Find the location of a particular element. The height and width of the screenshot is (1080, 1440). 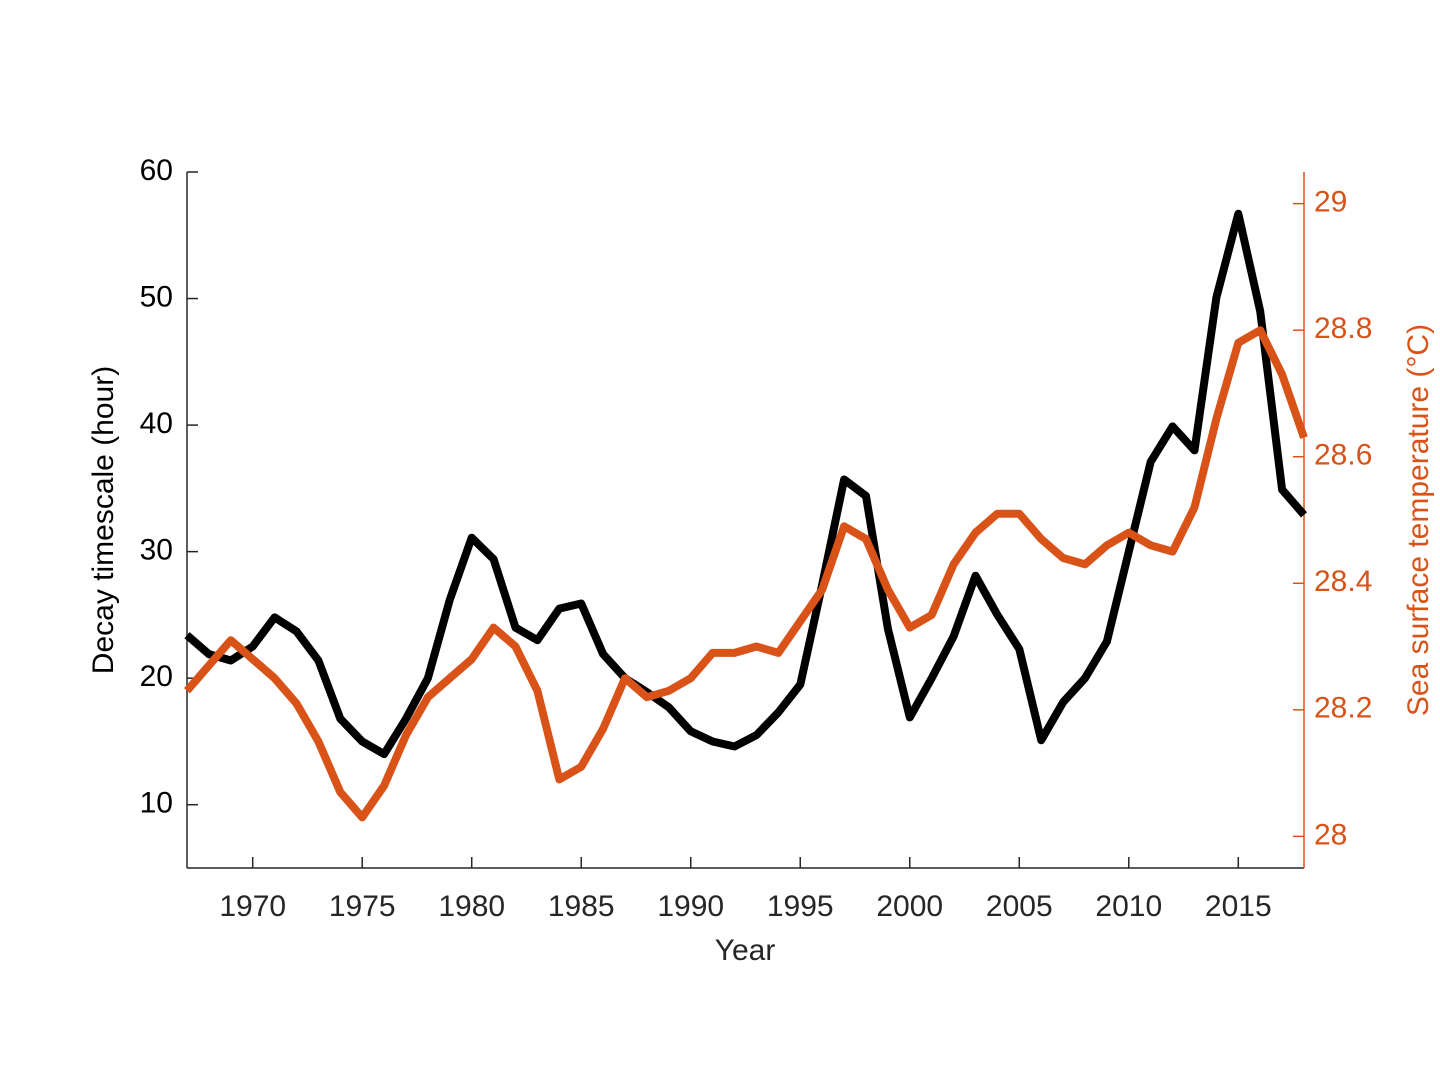

x-tick-label: 1990 is located at coordinates (690, 906).